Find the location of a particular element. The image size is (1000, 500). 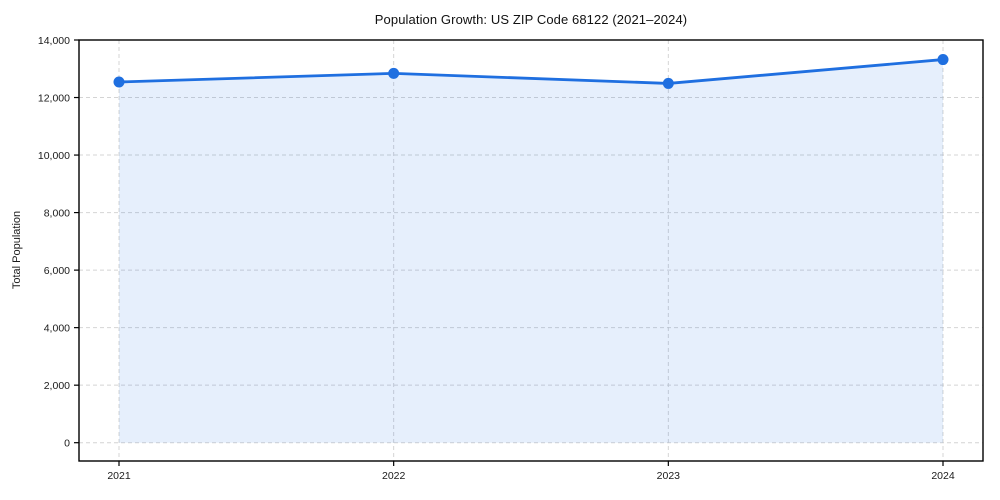

series-line is located at coordinates (531, 71).